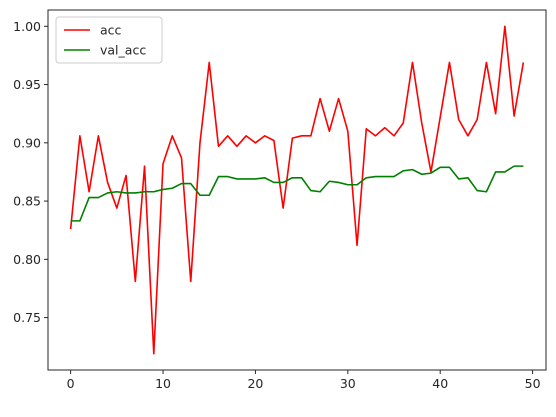 The width and height of the screenshot is (556, 417). What do you see at coordinates (440, 383) in the screenshot?
I see `x-tick-label: 40` at bounding box center [440, 383].